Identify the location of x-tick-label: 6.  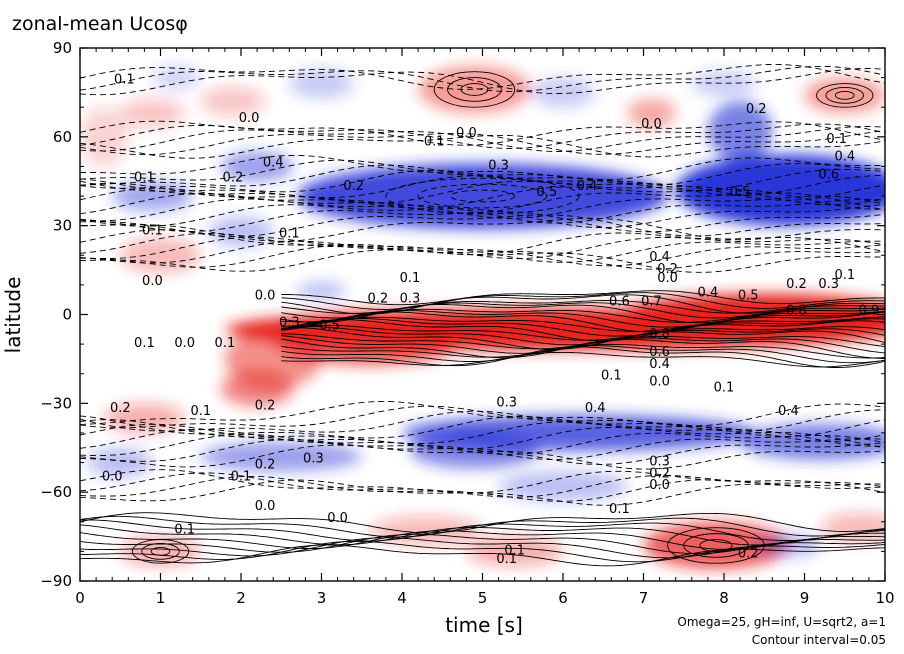
(563, 598).